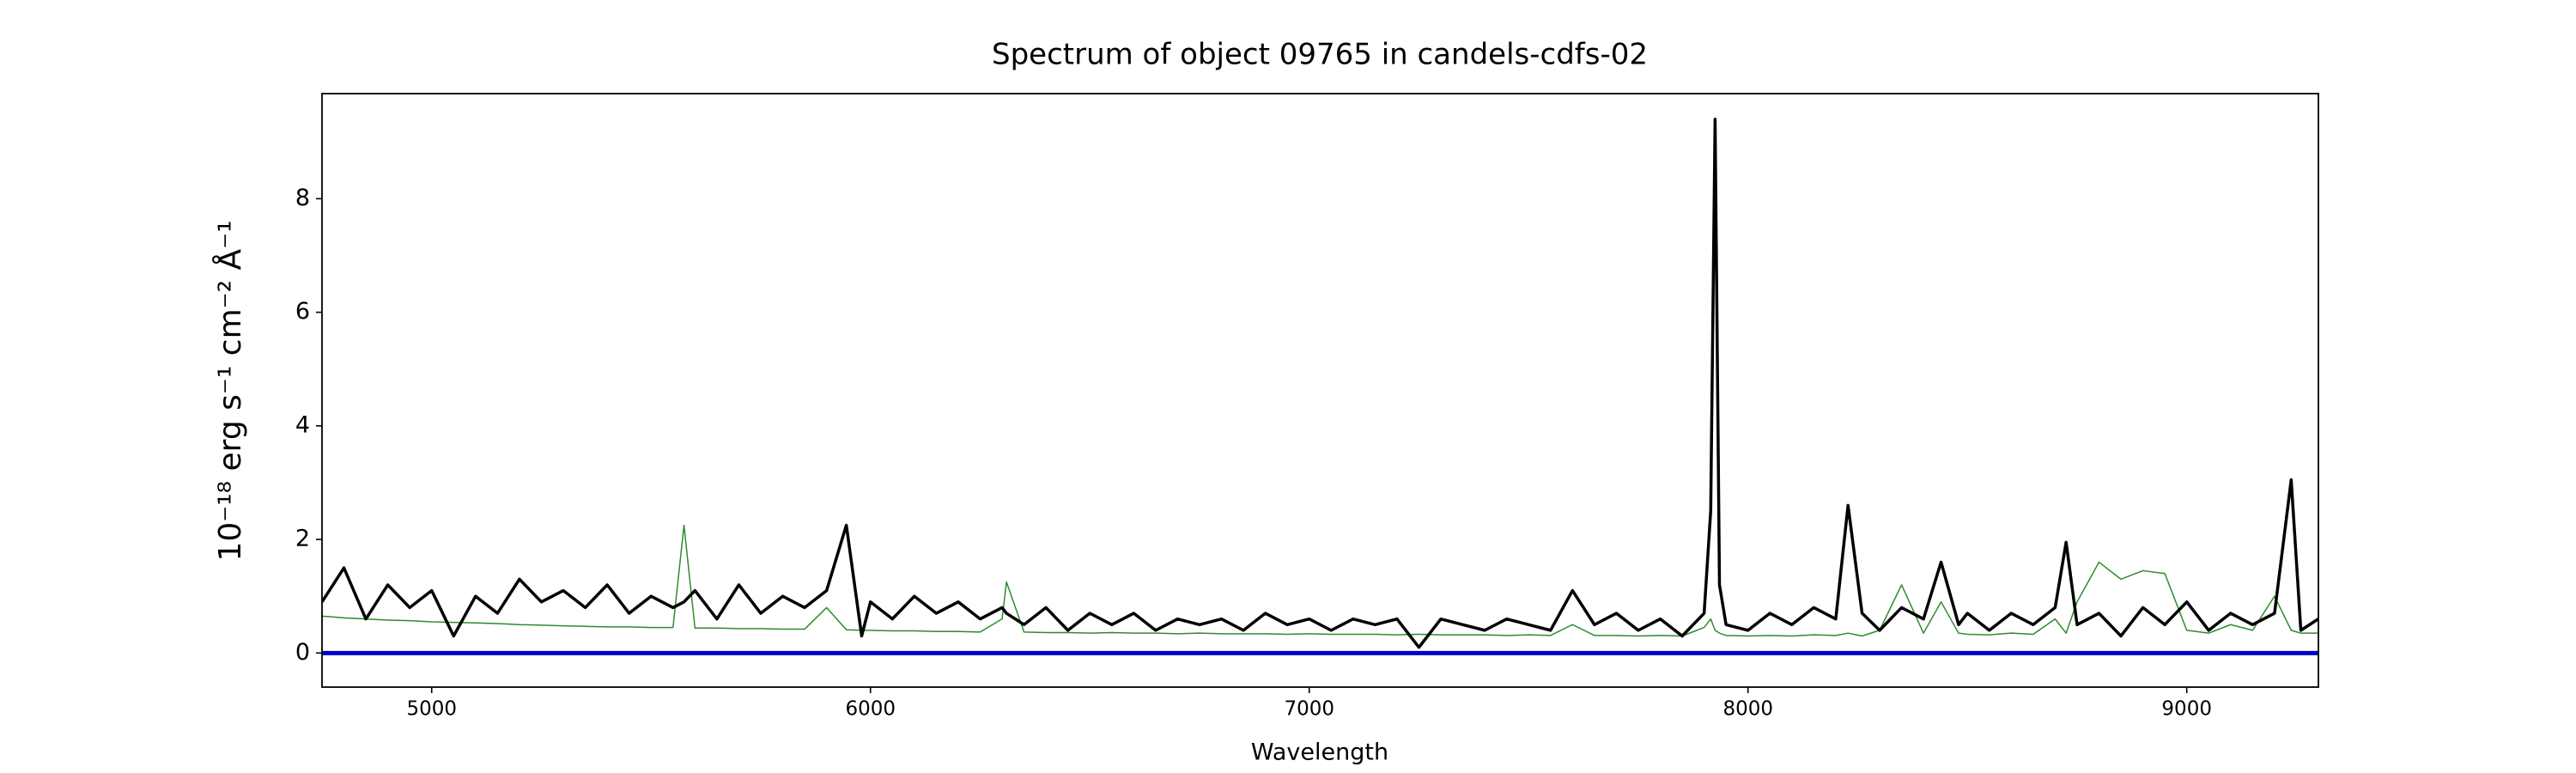 This screenshot has width=2576, height=773. I want to click on y-axis-label: 10⁻¹⁸ erg s⁻¹ cm⁻² Å⁻¹, so click(229, 390).